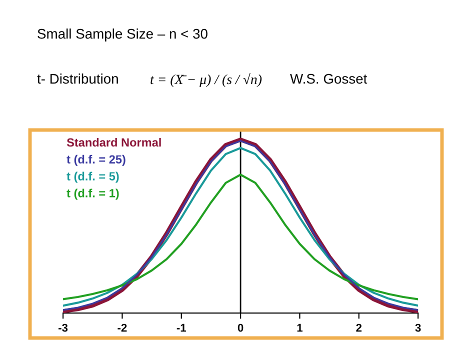 The image size is (474, 355). I want to click on text: t (d.f. = 5), so click(92, 177).